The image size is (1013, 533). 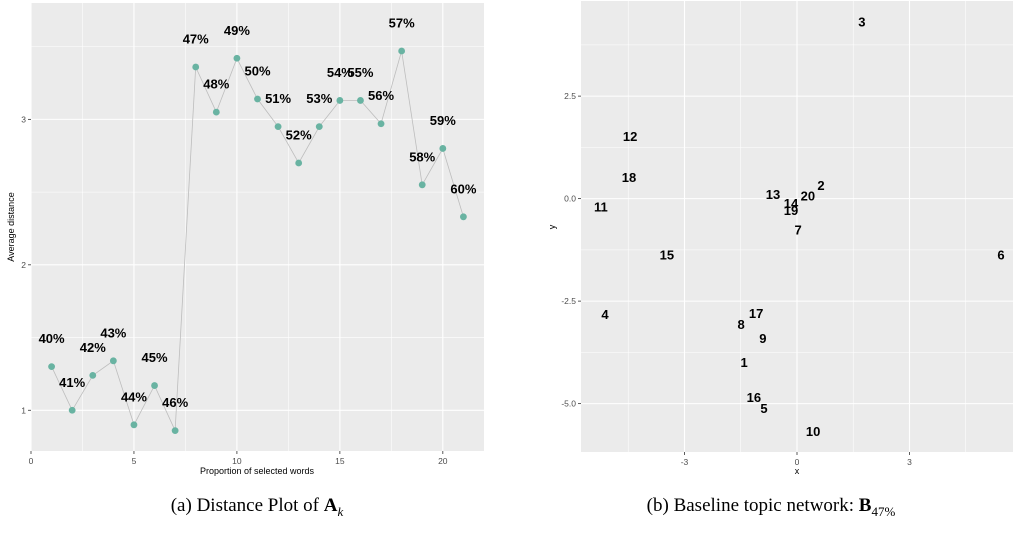 What do you see at coordinates (744, 362) in the screenshot?
I see `node-label-1: 1` at bounding box center [744, 362].